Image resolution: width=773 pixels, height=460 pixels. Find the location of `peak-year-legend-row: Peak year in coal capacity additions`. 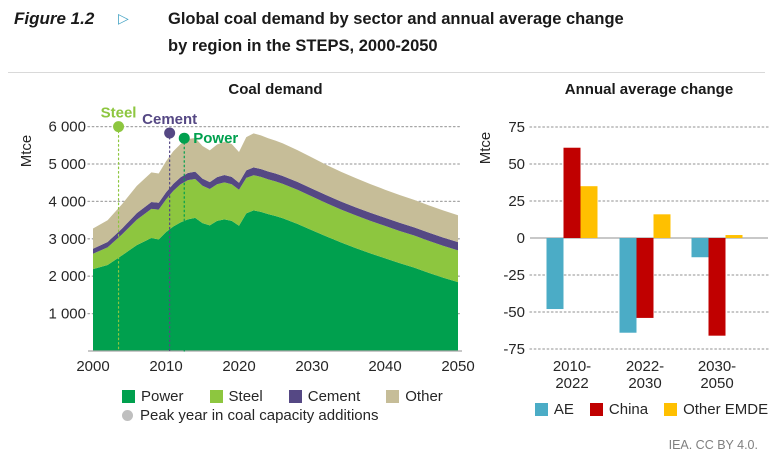

peak-year-legend-row: Peak year in coal capacity additions is located at coordinates (302, 415).